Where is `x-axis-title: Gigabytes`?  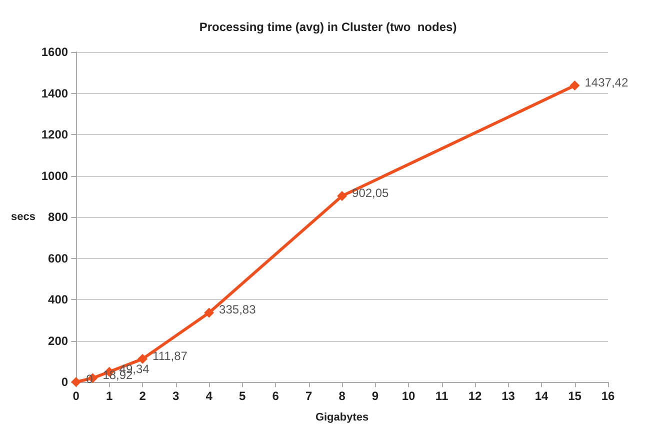 x-axis-title: Gigabytes is located at coordinates (342, 418).